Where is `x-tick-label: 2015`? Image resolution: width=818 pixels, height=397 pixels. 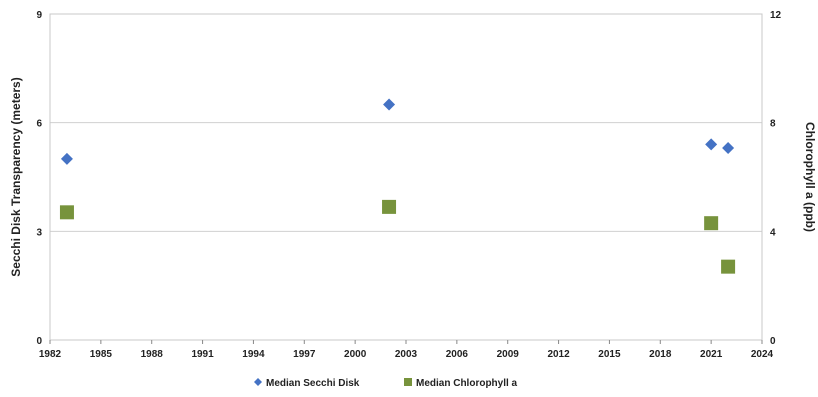
x-tick-label: 2015 is located at coordinates (609, 354).